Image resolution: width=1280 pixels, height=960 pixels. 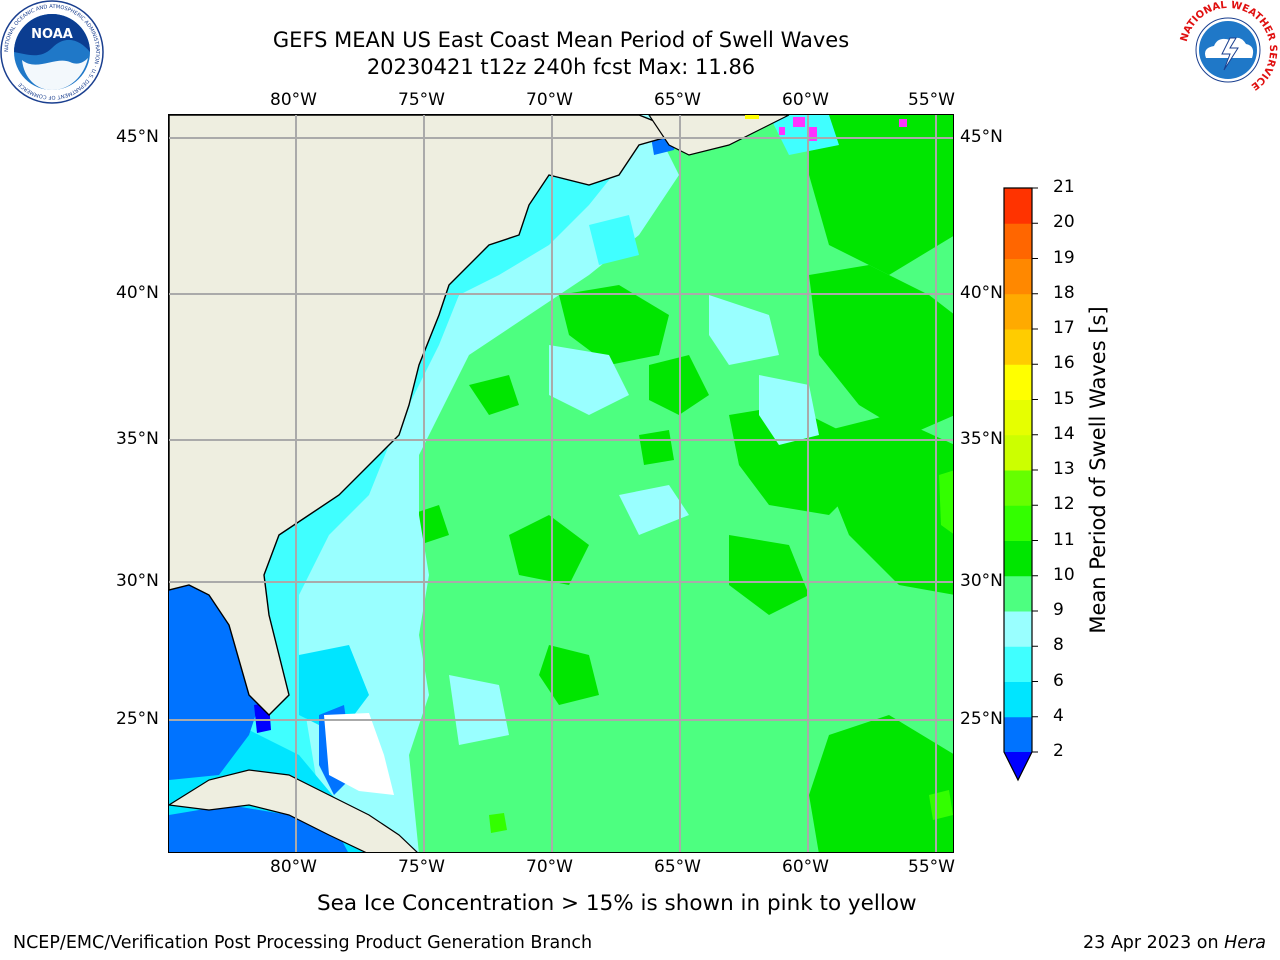 What do you see at coordinates (1058, 751) in the screenshot?
I see `colorbar-tick-label: 2` at bounding box center [1058, 751].